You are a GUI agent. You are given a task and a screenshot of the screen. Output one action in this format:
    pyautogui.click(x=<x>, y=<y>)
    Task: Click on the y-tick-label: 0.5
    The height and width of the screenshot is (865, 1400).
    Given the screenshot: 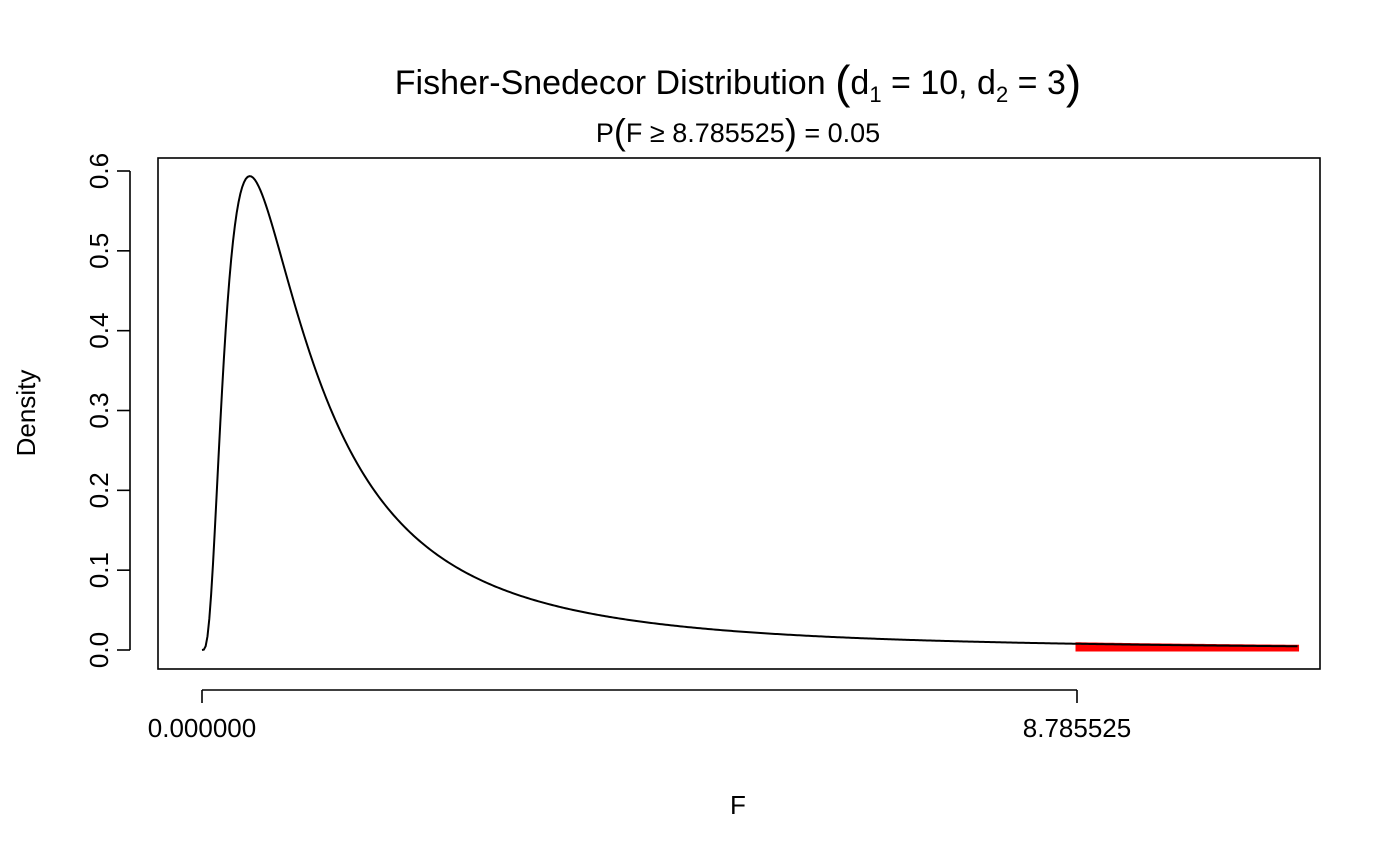 What is the action you would take?
    pyautogui.click(x=99, y=251)
    